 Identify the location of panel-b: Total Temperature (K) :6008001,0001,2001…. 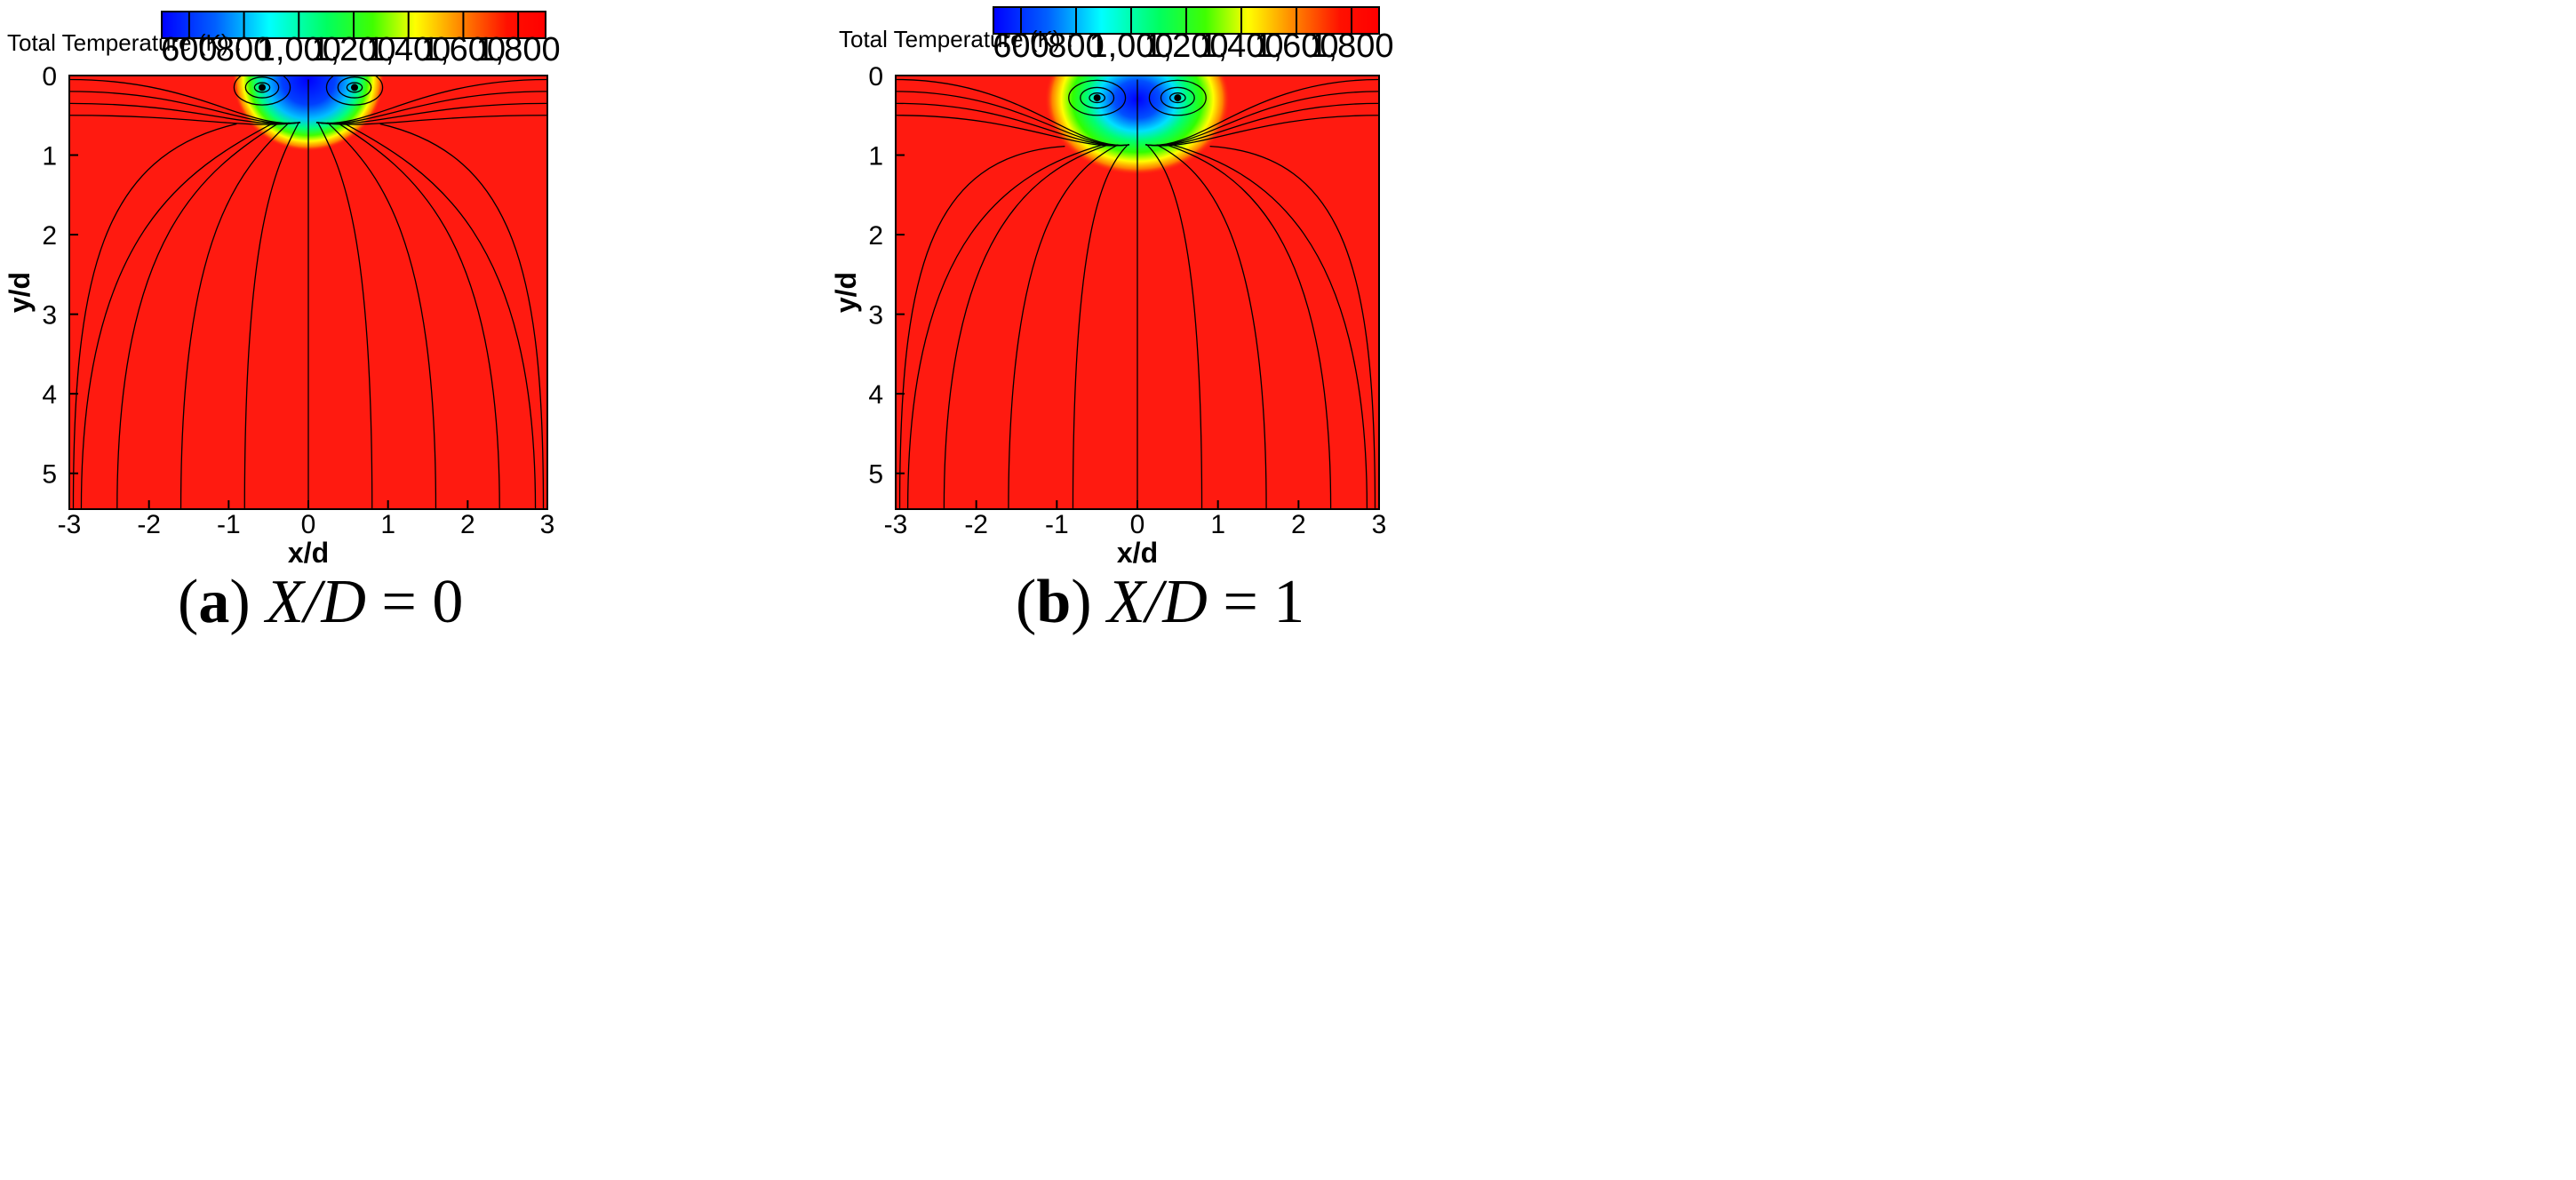
(1112, 321).